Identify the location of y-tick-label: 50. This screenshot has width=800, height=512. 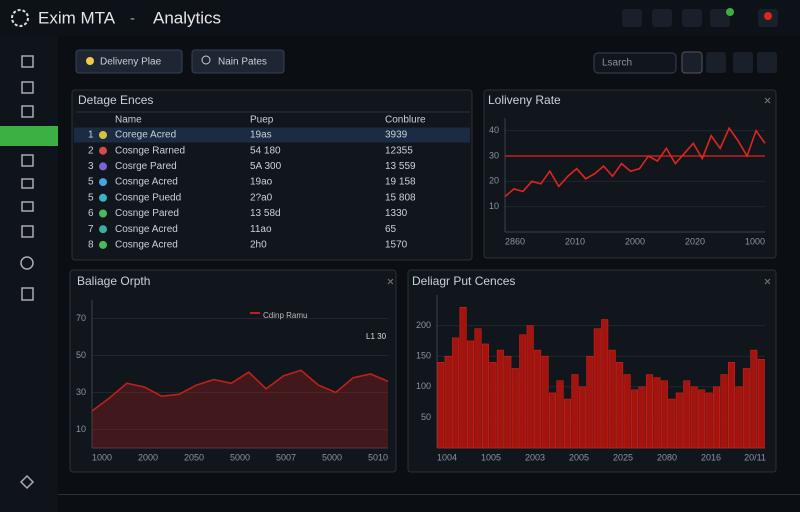
(426, 417).